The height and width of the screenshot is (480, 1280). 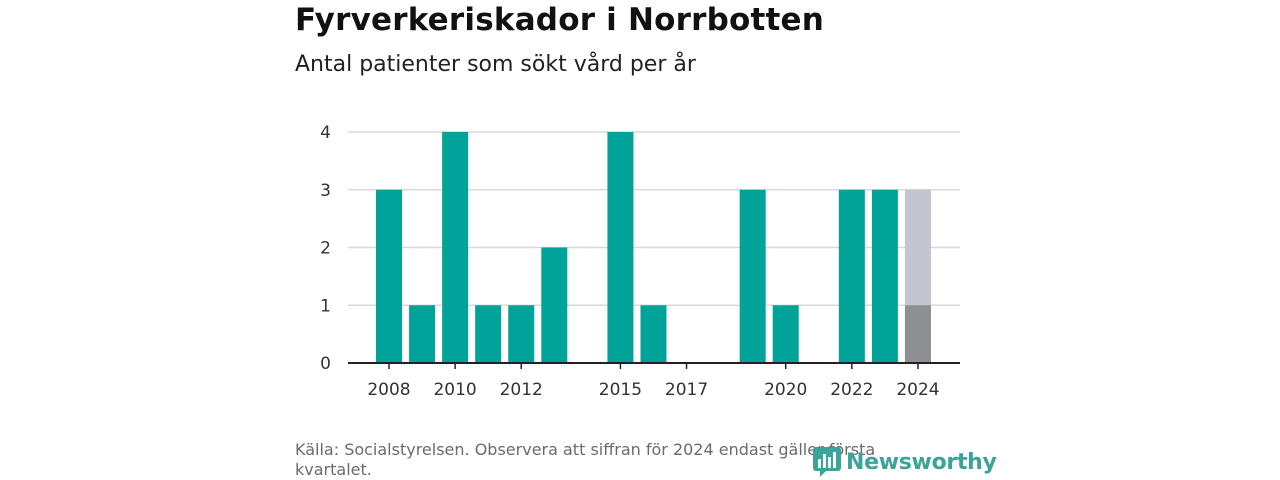 I want to click on bar-2013, so click(x=554, y=305).